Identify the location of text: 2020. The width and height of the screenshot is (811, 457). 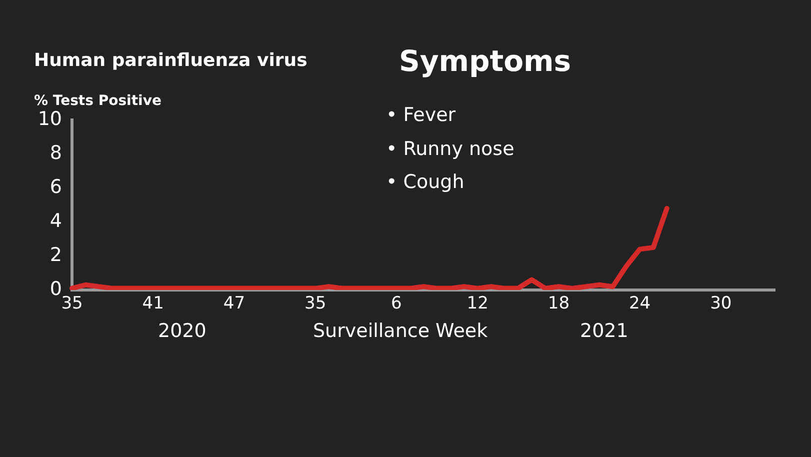
(182, 331).